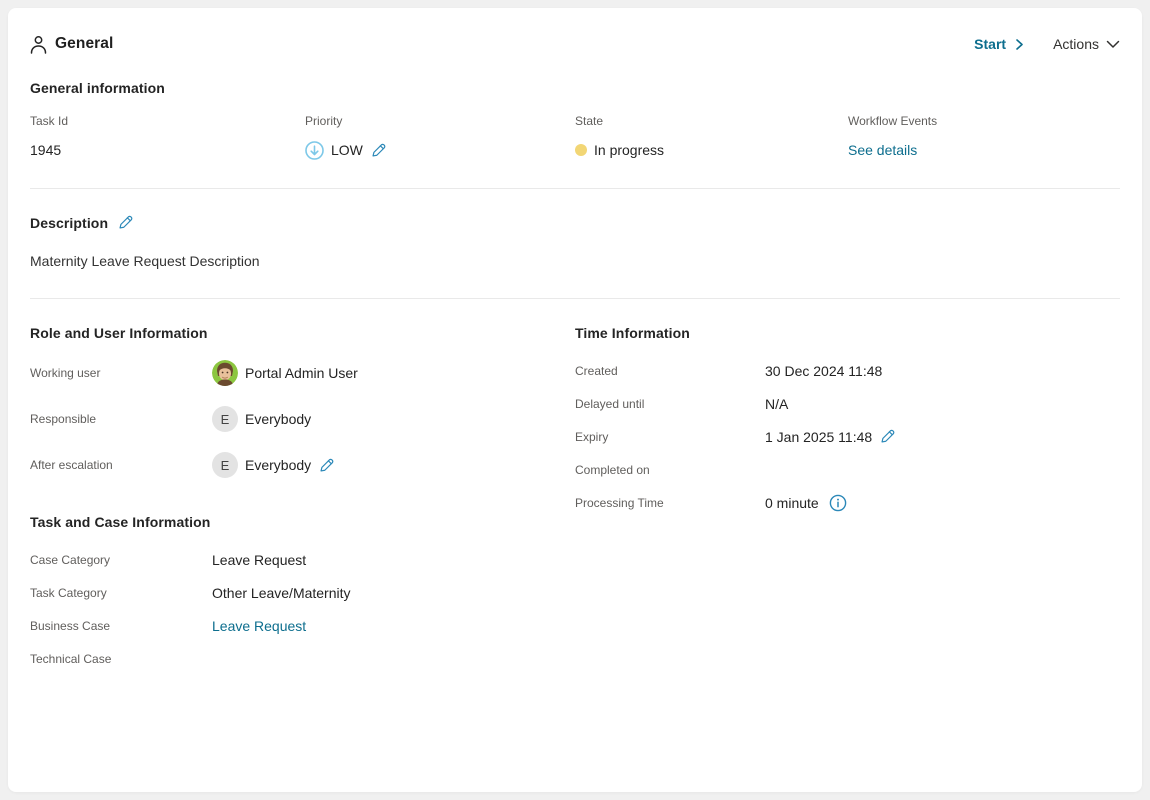 The height and width of the screenshot is (800, 1150). Describe the element at coordinates (847, 403) in the screenshot. I see `delayed-until-row: Delayed until N/A` at that location.